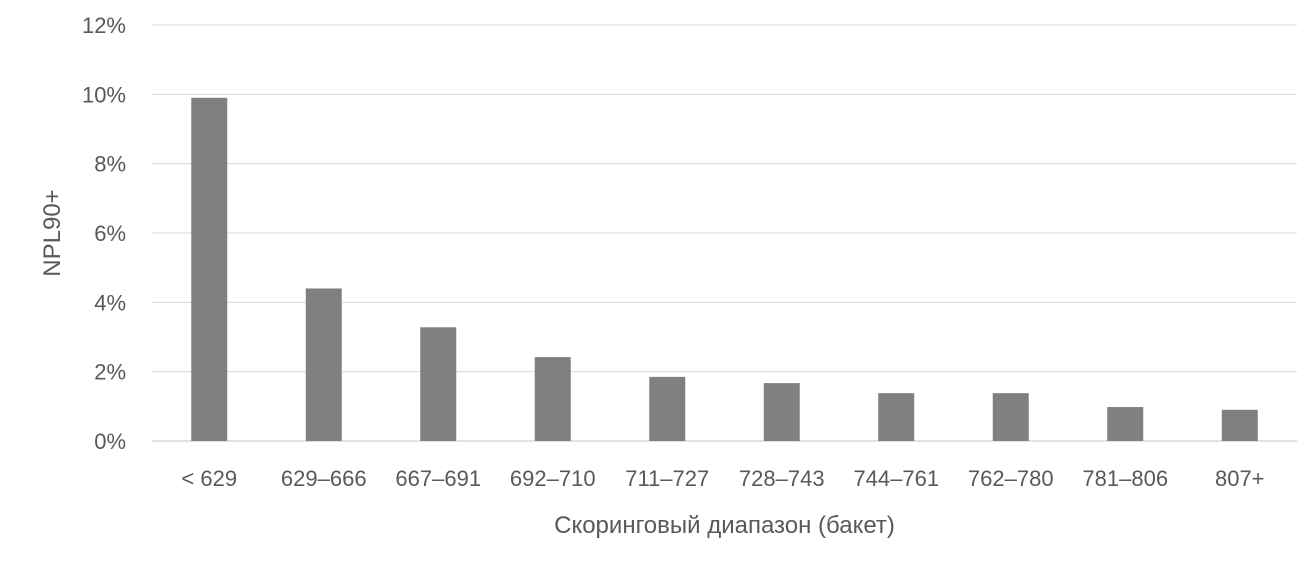  Describe the element at coordinates (104, 25) in the screenshot. I see `y-tick-label: 12%` at that location.